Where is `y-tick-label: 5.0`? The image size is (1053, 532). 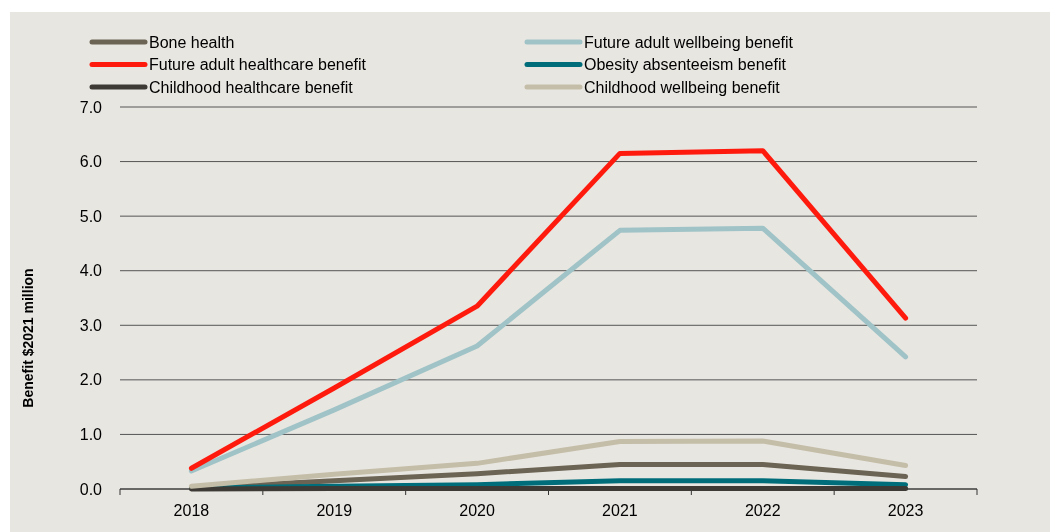
y-tick-label: 5.0 is located at coordinates (91, 216).